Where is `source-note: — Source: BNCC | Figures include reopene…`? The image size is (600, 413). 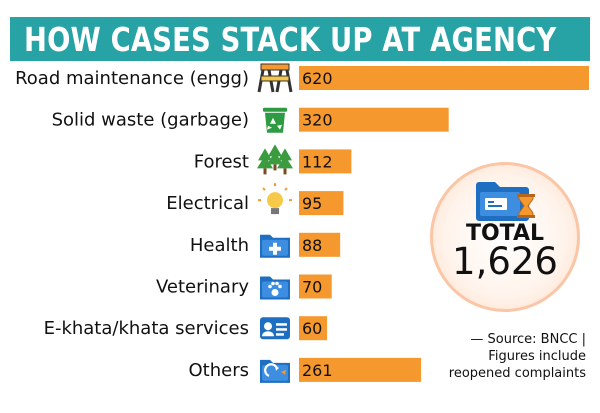 source-note: — Source: BNCC | Figures include reopene… is located at coordinates (496, 356).